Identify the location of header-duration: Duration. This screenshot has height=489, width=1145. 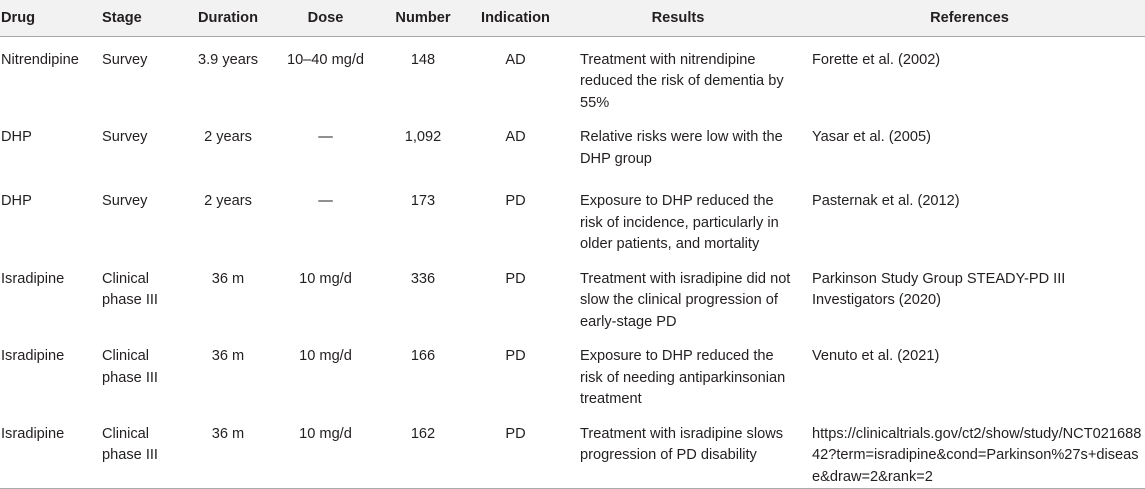
(228, 18).